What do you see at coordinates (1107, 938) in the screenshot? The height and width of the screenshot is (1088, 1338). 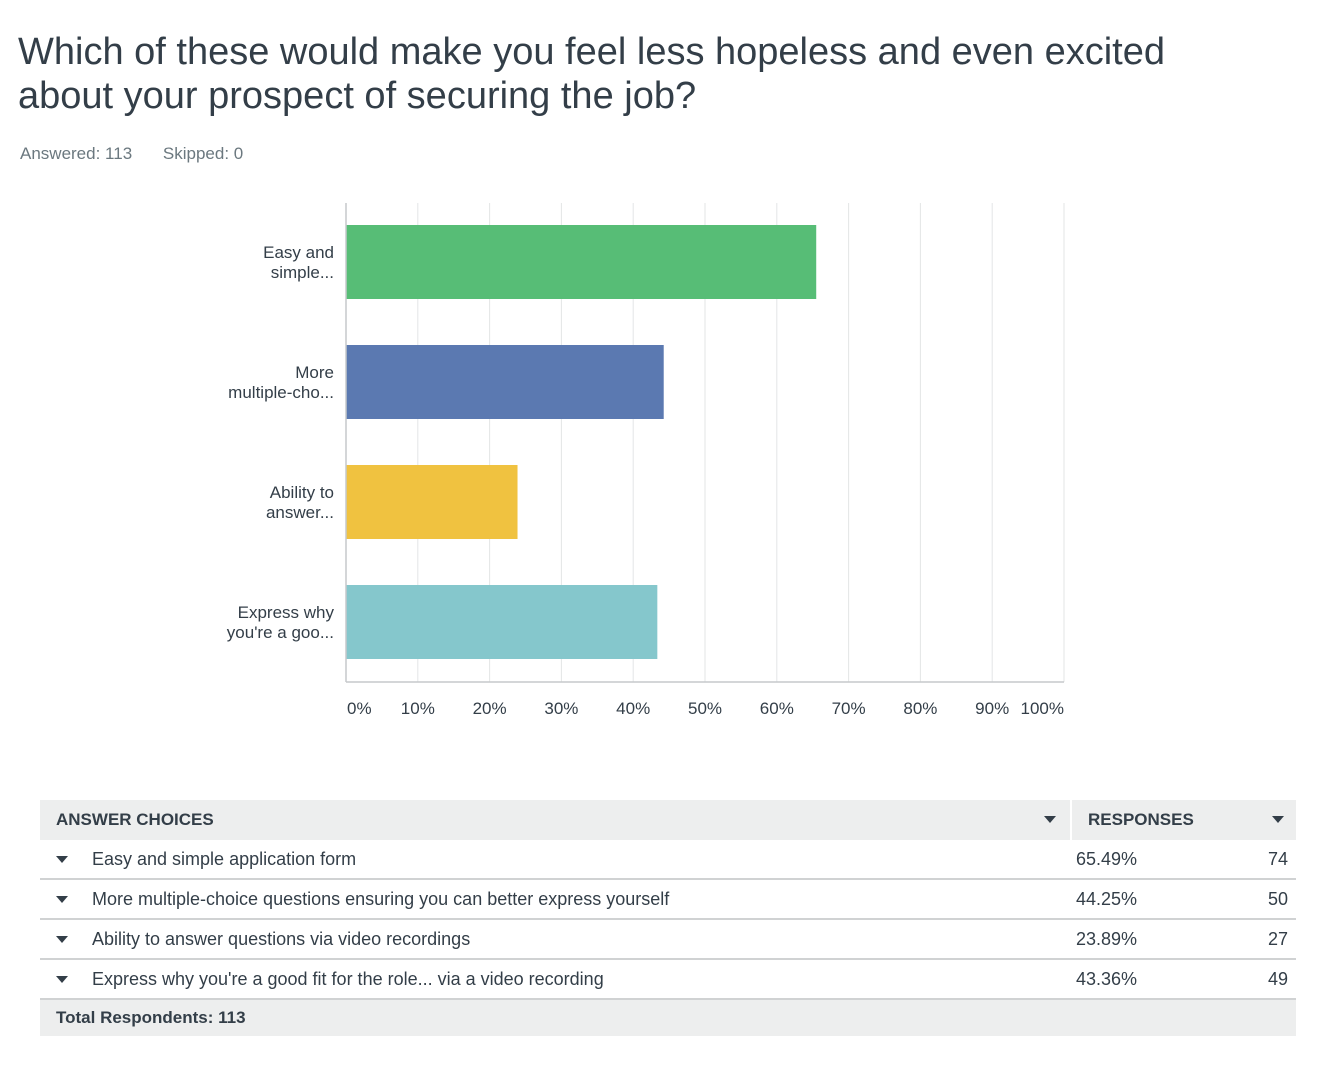 I see `response-percent: 23.89%` at bounding box center [1107, 938].